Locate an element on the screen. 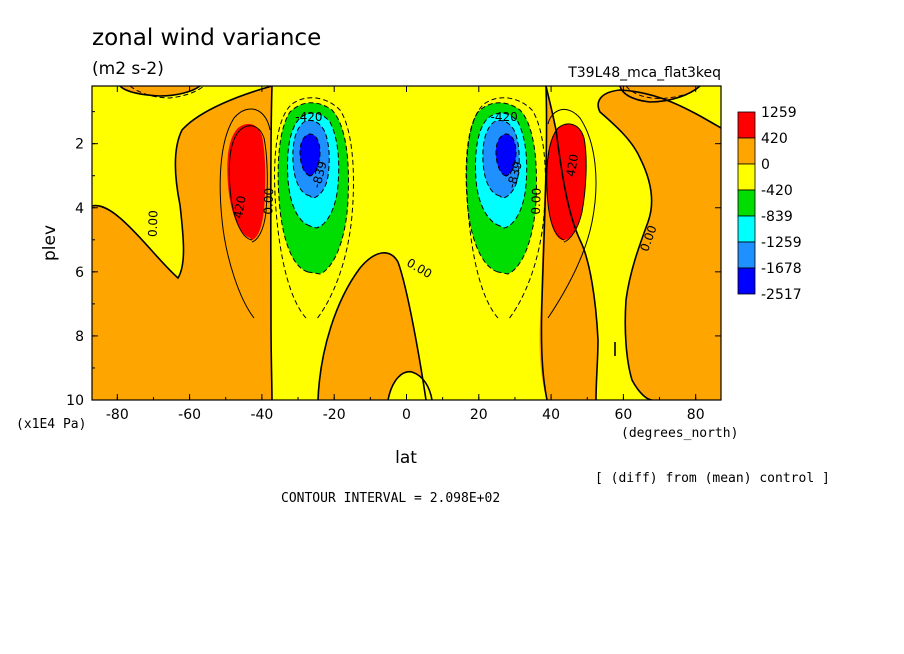 The image size is (904, 654). field-band-yellow-north is located at coordinates (633, 243).